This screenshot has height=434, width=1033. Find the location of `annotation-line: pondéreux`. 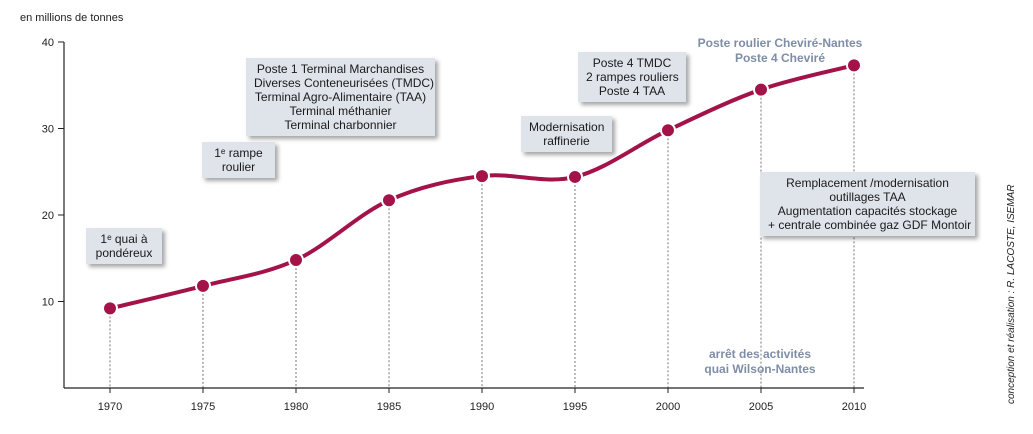

annotation-line: pondéreux is located at coordinates (124, 253).